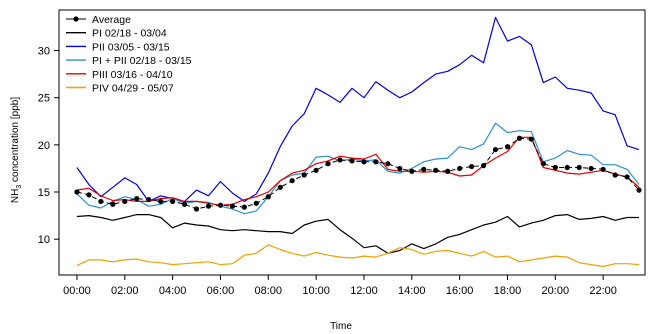 The image size is (648, 334). I want to click on x-tick-label: 14:00, so click(412, 291).